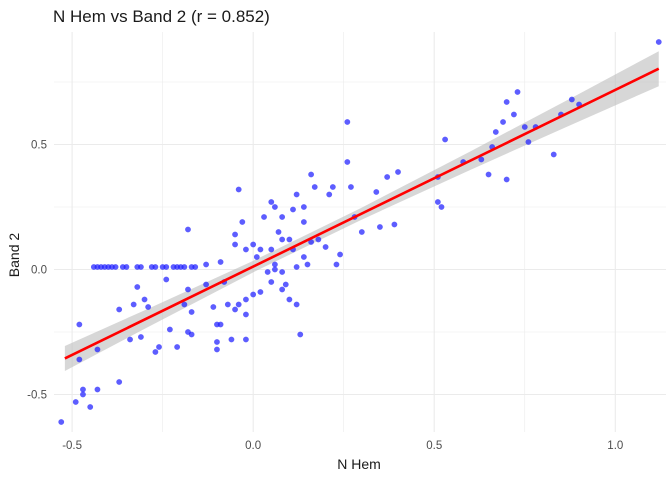 Image resolution: width=672 pixels, height=480 pixels. What do you see at coordinates (161, 16) in the screenshot?
I see `chart-title: N Hem vs Band 2 (r = 0.852)` at bounding box center [161, 16].